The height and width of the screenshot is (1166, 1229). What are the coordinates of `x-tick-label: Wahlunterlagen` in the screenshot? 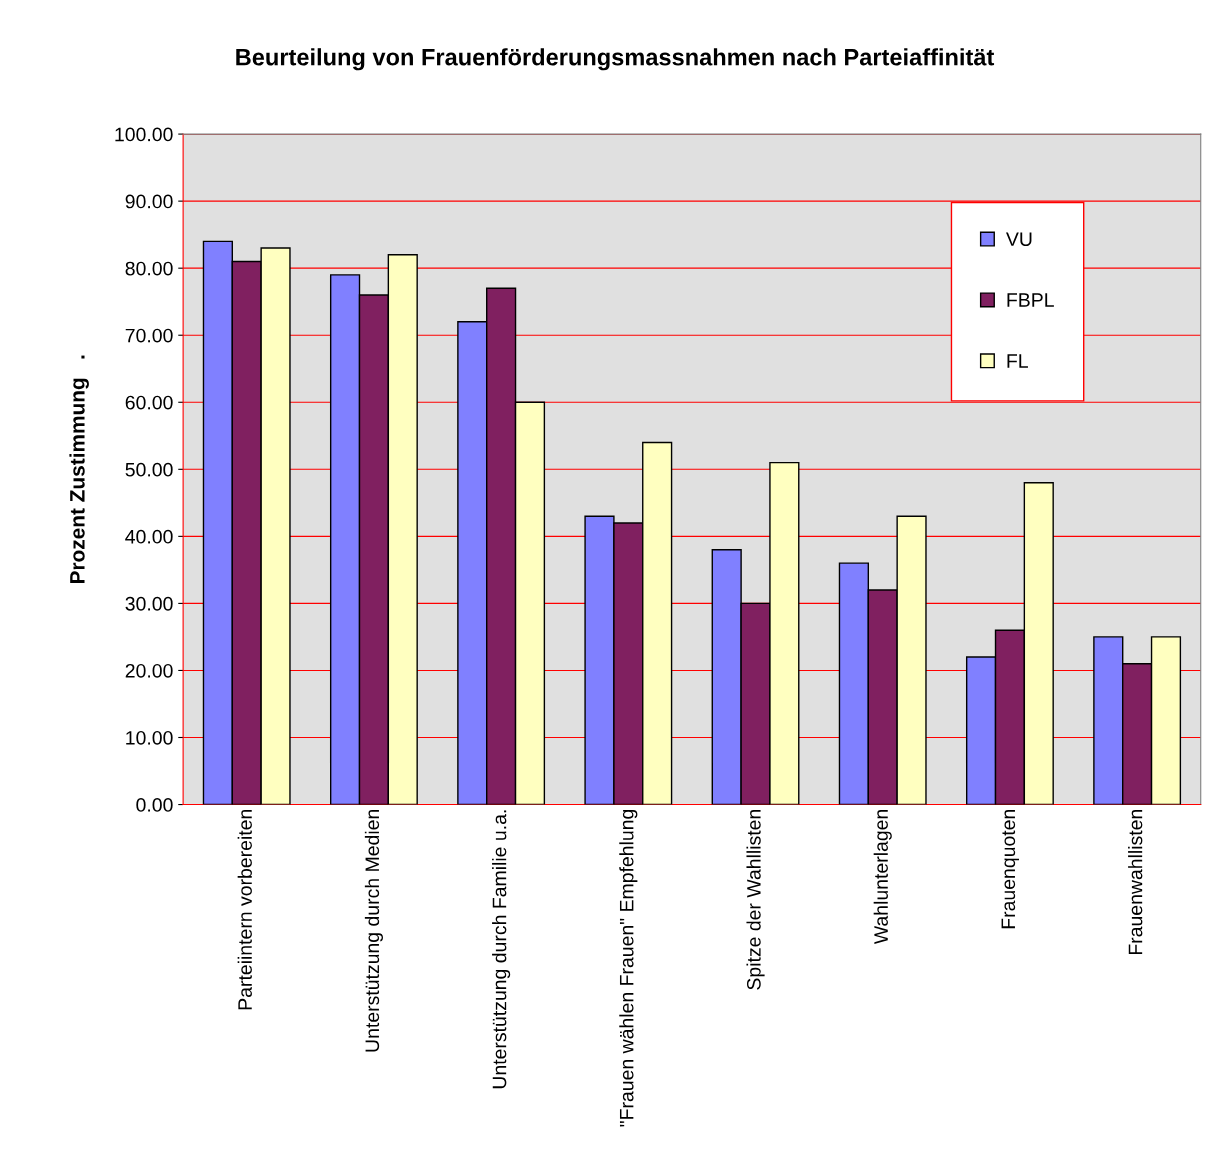 It's located at (882, 877).